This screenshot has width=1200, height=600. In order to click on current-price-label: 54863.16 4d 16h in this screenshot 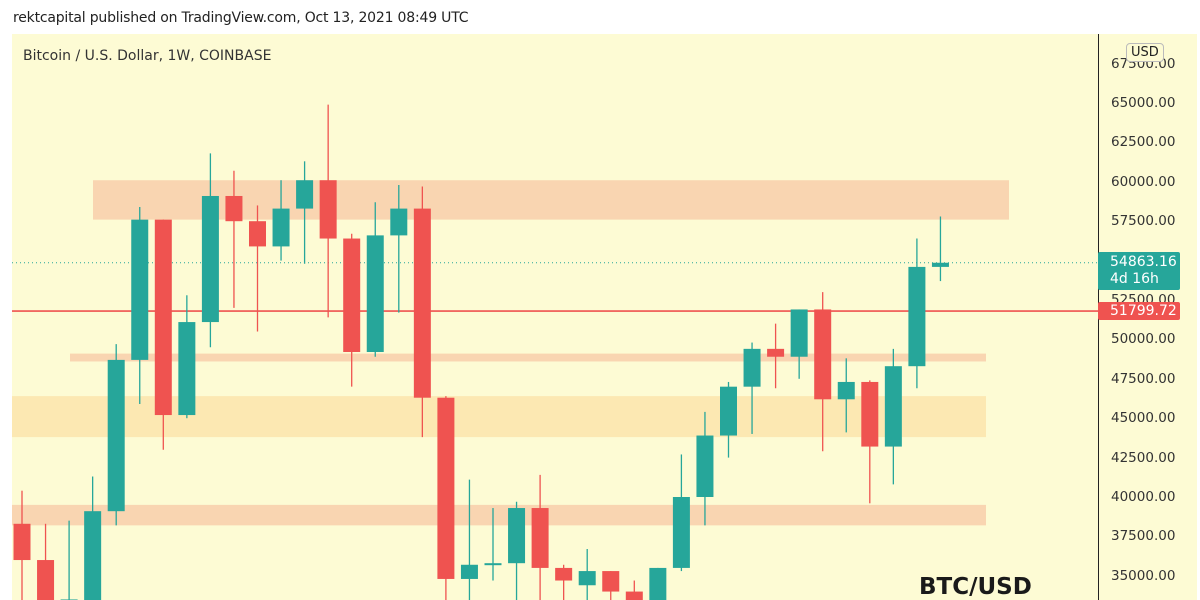, I will do `click(1139, 271)`.